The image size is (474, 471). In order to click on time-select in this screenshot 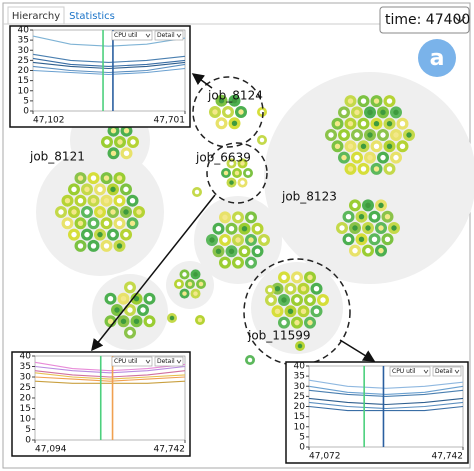, I will do `click(424, 20)`.